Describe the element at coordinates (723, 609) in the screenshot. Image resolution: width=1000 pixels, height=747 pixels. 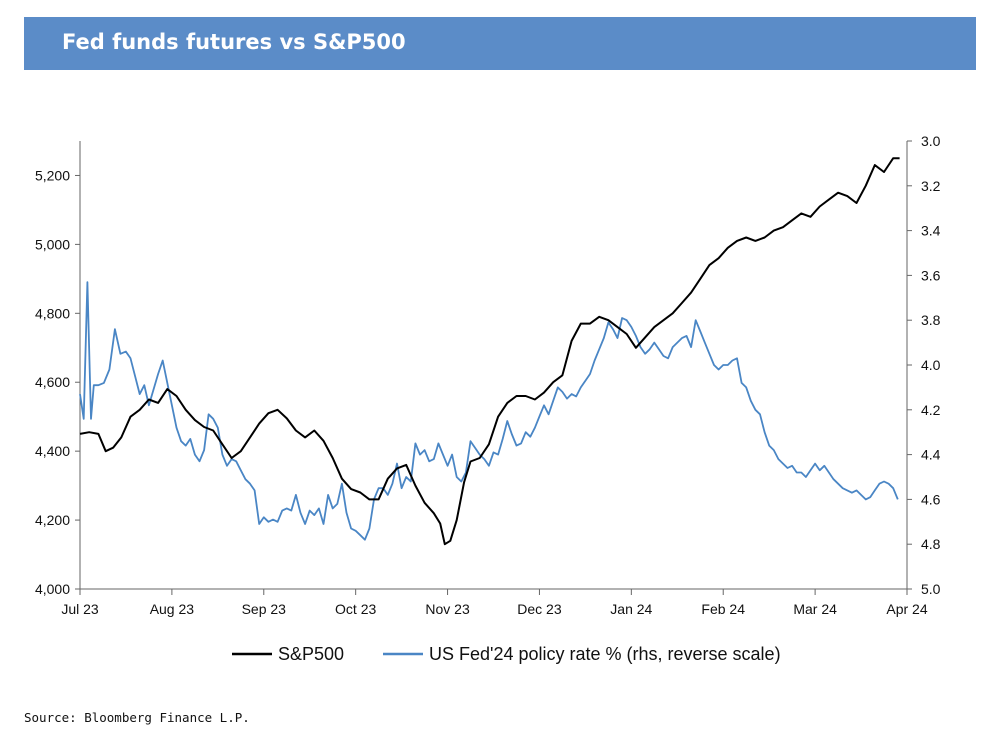
I see `x-tick-label: Feb 24` at that location.